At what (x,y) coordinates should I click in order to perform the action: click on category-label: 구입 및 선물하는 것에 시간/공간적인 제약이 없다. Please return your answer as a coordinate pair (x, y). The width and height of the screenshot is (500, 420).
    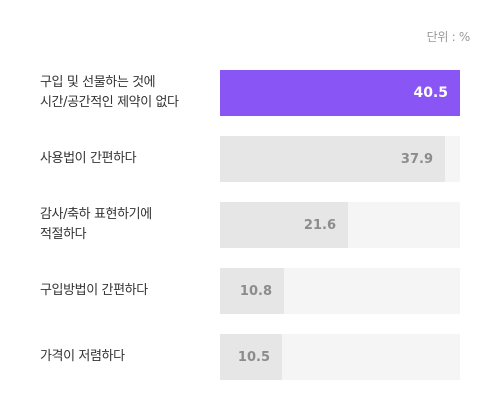
    Looking at the image, I should click on (109, 92).